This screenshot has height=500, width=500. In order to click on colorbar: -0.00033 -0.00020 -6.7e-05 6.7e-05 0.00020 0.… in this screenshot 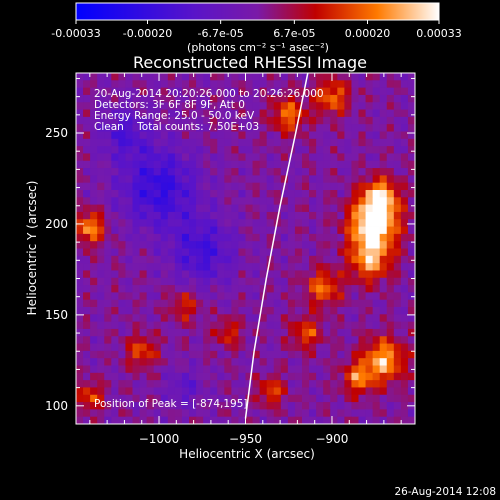, I will do `click(256, 28)`.